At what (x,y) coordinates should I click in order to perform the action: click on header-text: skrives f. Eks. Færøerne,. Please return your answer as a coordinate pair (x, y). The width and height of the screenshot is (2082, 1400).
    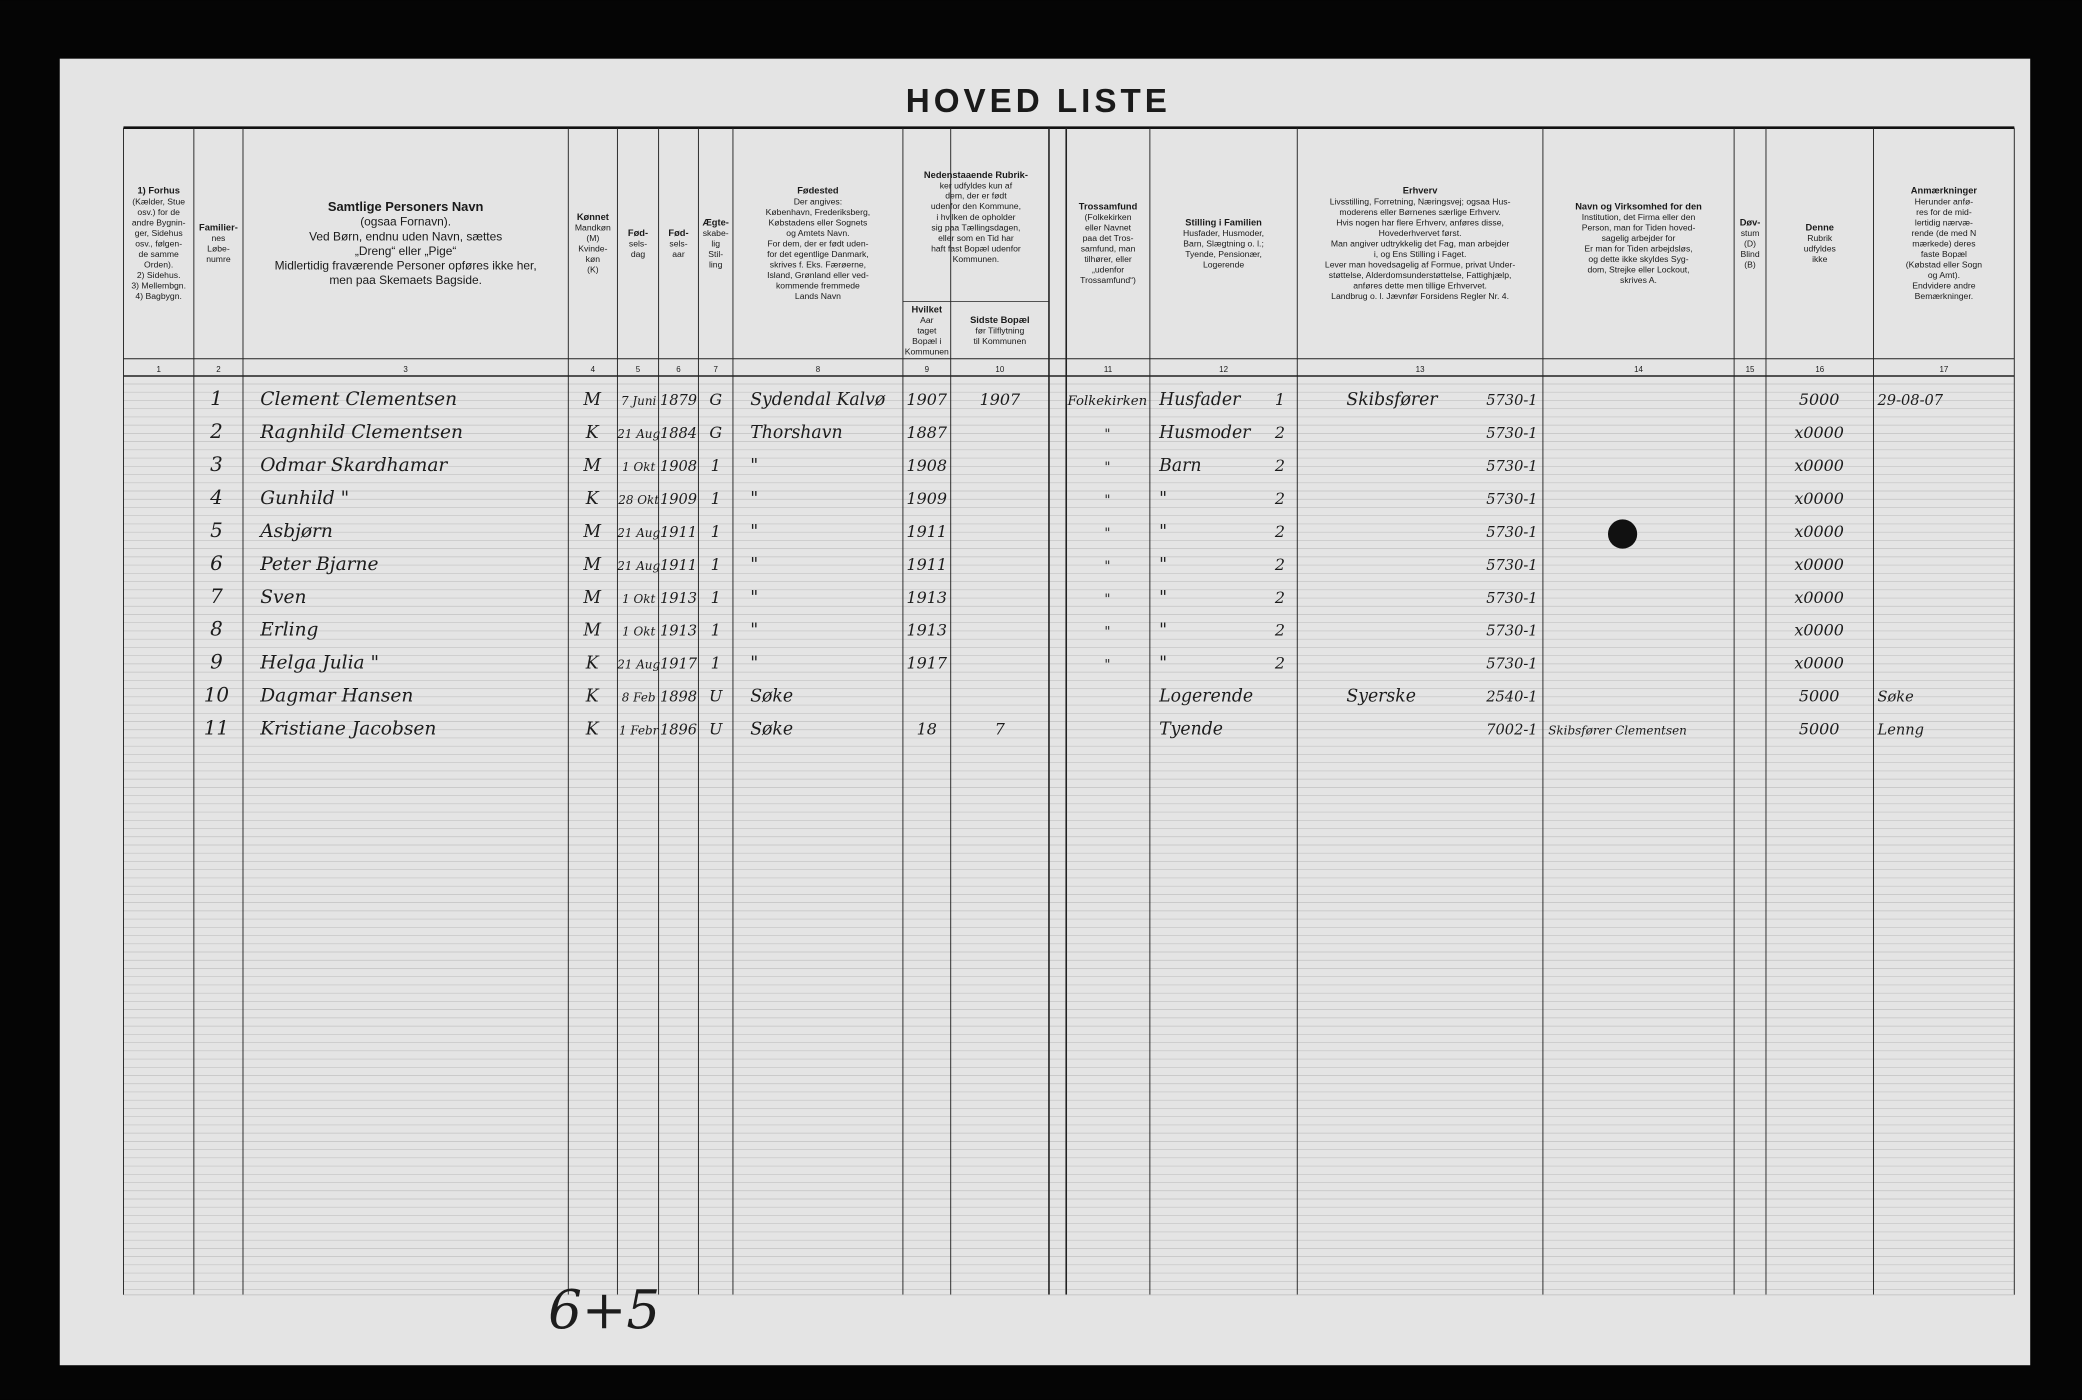
    Looking at the image, I should click on (818, 264).